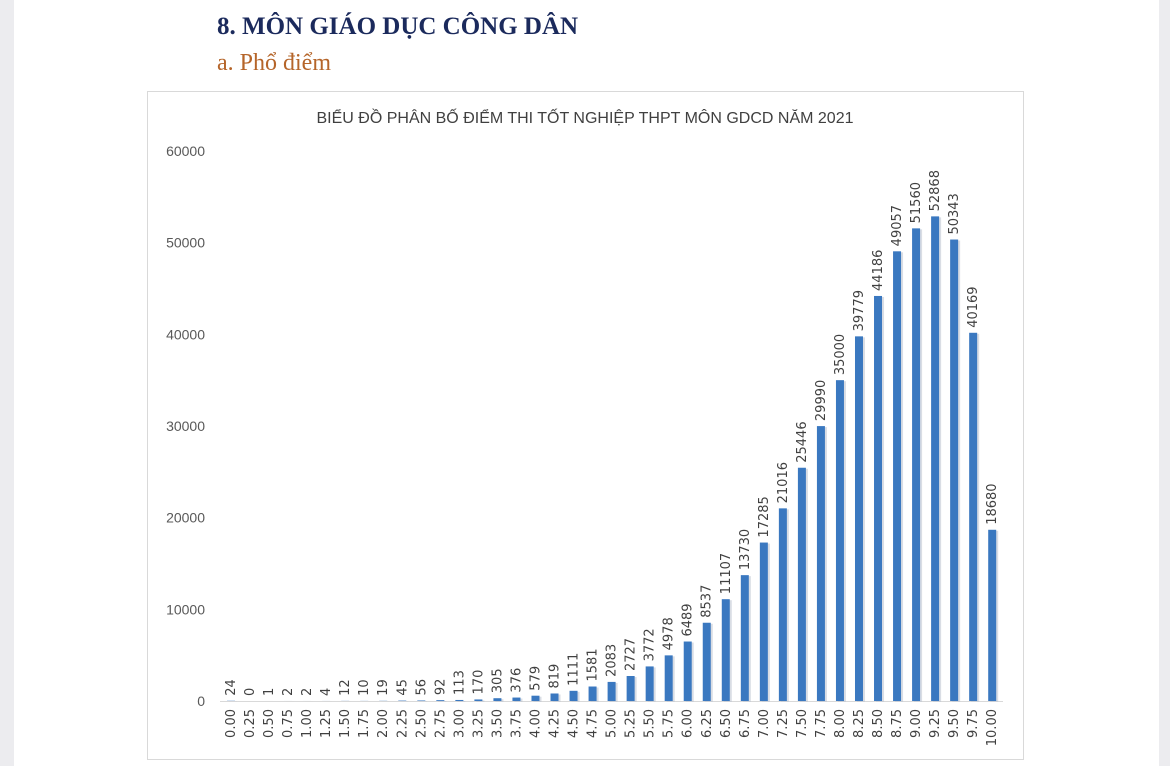  What do you see at coordinates (364, 723) in the screenshot?
I see `x-tick-label: 1.75` at bounding box center [364, 723].